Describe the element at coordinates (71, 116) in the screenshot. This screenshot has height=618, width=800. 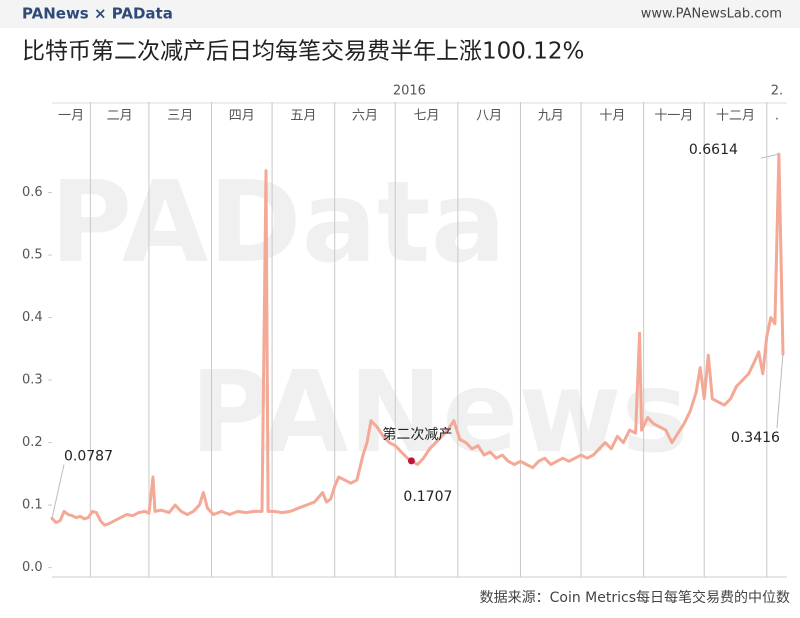
I see `x-tick-label: 一月` at that location.